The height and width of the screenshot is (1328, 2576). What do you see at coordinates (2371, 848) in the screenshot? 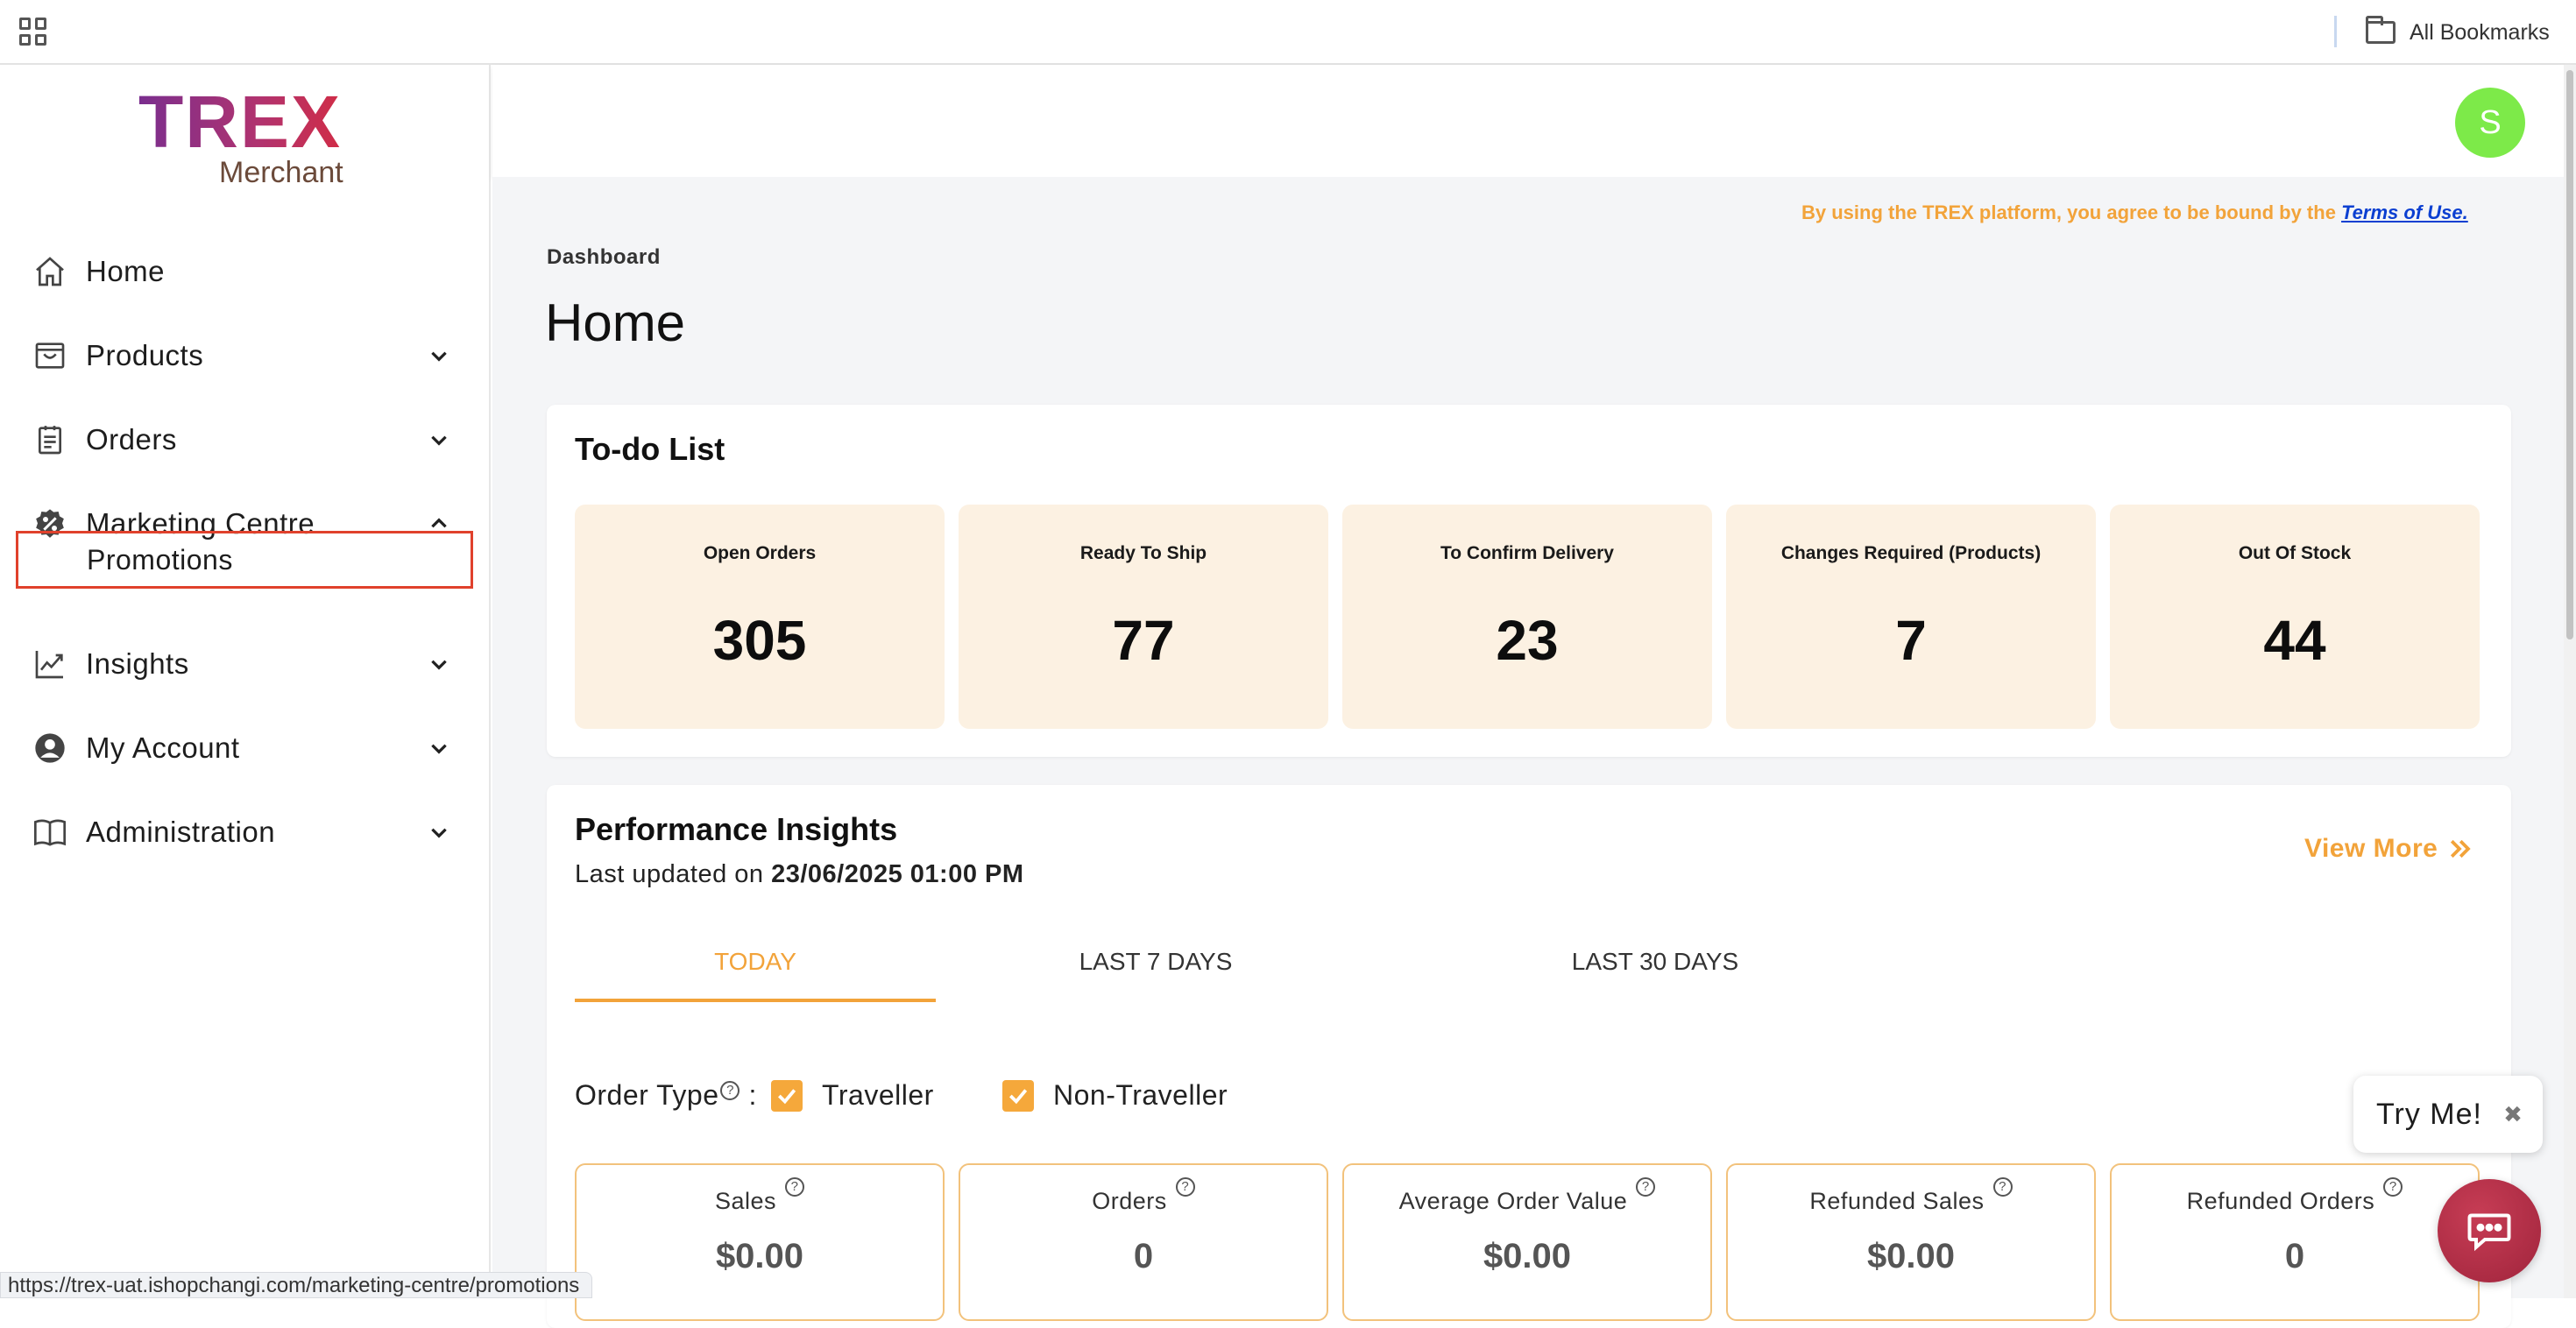
I see `view-more-label: View More` at bounding box center [2371, 848].